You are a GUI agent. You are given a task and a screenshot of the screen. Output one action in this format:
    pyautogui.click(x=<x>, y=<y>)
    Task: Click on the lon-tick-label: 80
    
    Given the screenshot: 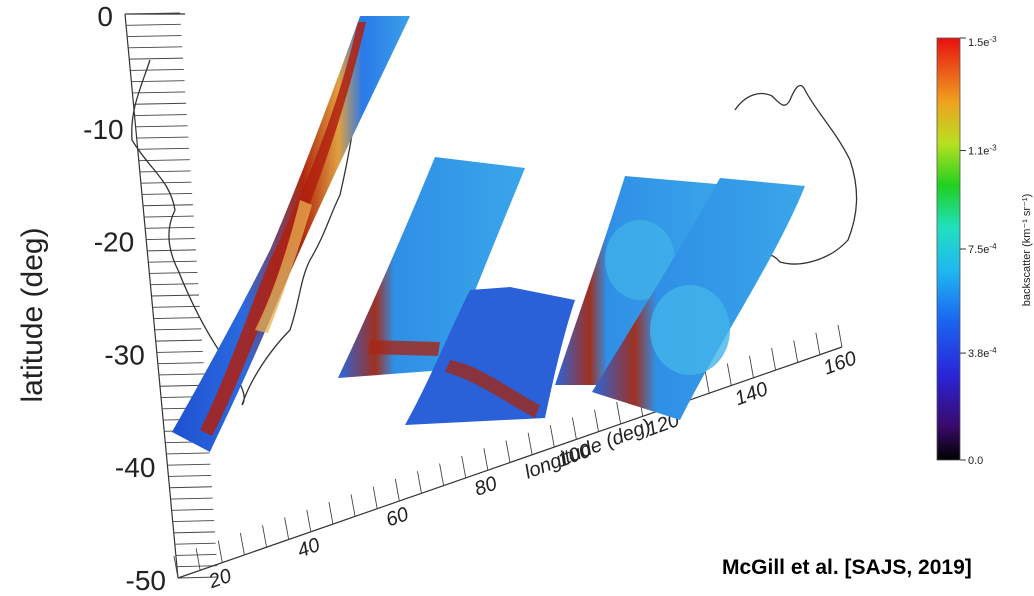 What is the action you would take?
    pyautogui.click(x=486, y=486)
    